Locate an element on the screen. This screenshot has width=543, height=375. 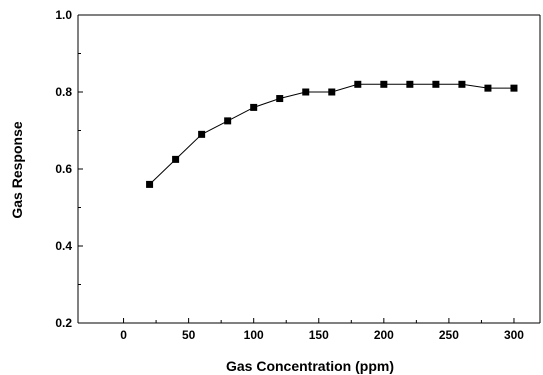
x-tick-label: 0 is located at coordinates (123, 335).